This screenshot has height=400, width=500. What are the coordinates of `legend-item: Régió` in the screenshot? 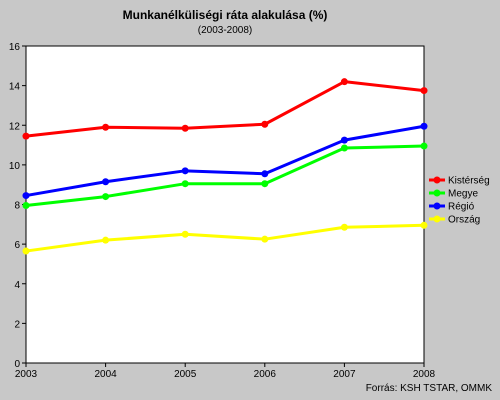 It's located at (452, 207).